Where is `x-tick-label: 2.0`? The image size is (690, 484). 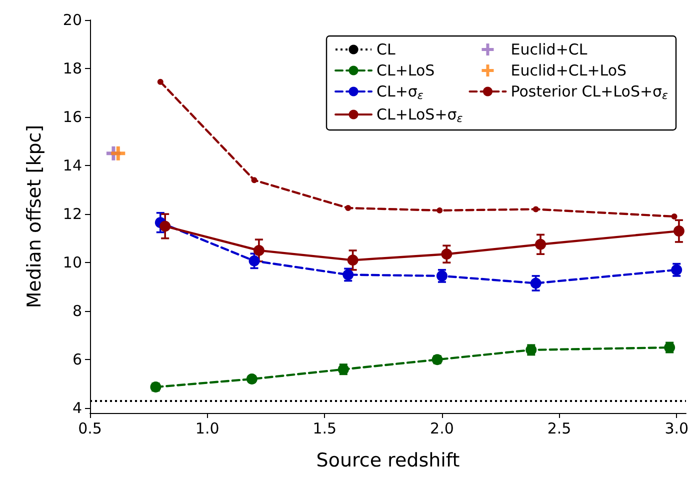 x-tick-label: 2.0 is located at coordinates (442, 429).